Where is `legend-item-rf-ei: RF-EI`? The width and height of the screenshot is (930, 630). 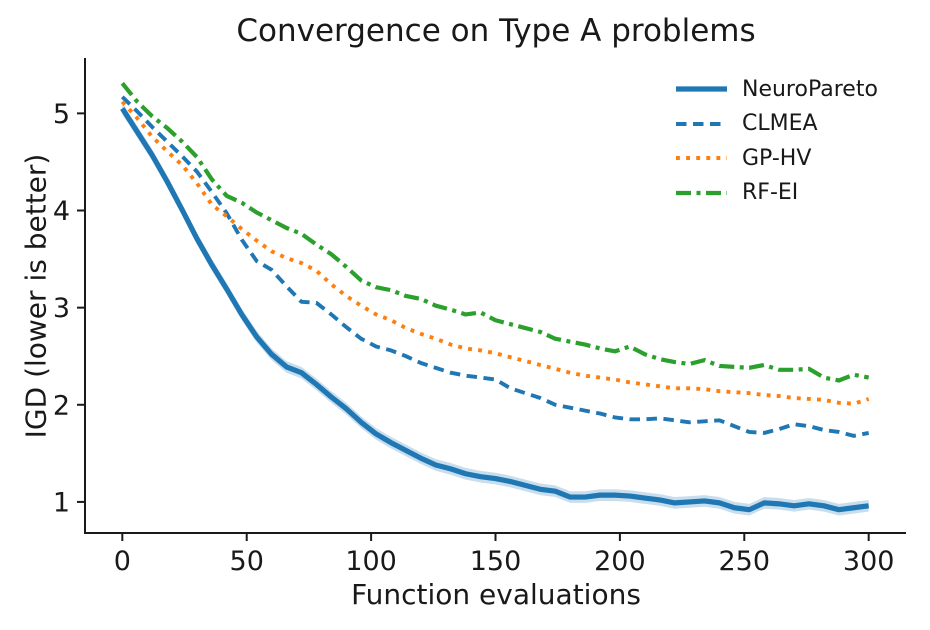
legend-item-rf-ei: RF-EI is located at coordinates (777, 193).